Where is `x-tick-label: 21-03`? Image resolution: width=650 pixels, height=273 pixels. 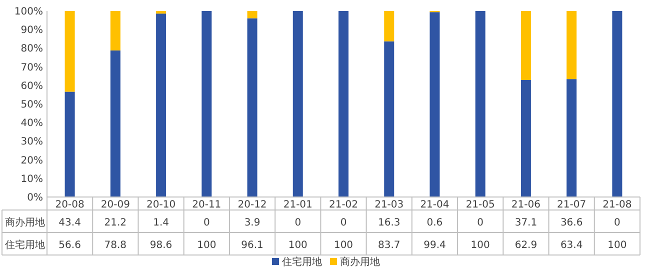
x-tick-label: 21-03 is located at coordinates (389, 205).